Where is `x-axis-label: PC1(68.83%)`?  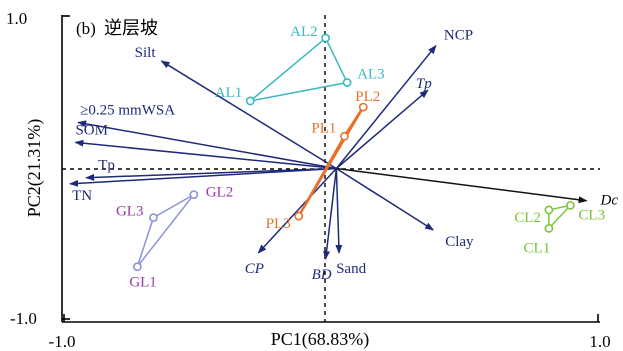 x-axis-label: PC1(68.83%) is located at coordinates (320, 339).